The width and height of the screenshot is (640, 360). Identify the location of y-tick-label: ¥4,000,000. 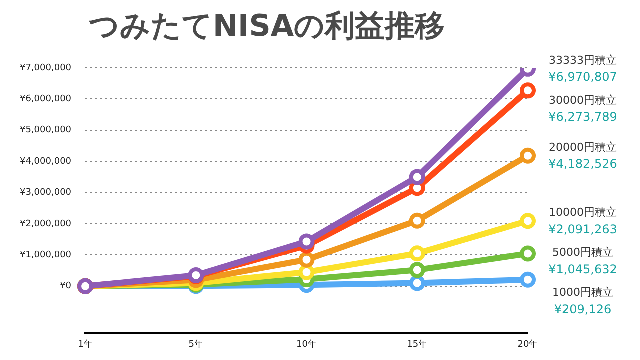
(46, 161).